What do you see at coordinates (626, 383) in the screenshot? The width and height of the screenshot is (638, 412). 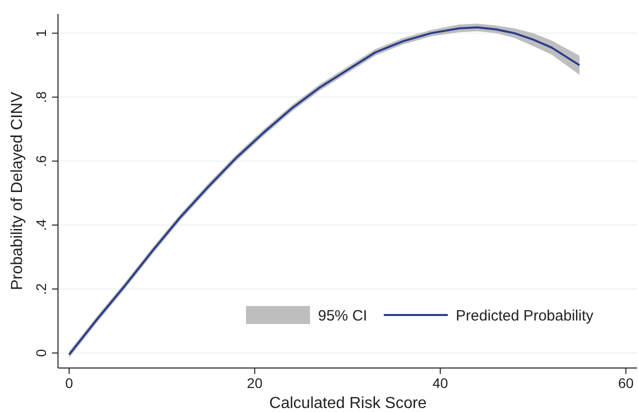 I see `x-tick-label: 60` at bounding box center [626, 383].